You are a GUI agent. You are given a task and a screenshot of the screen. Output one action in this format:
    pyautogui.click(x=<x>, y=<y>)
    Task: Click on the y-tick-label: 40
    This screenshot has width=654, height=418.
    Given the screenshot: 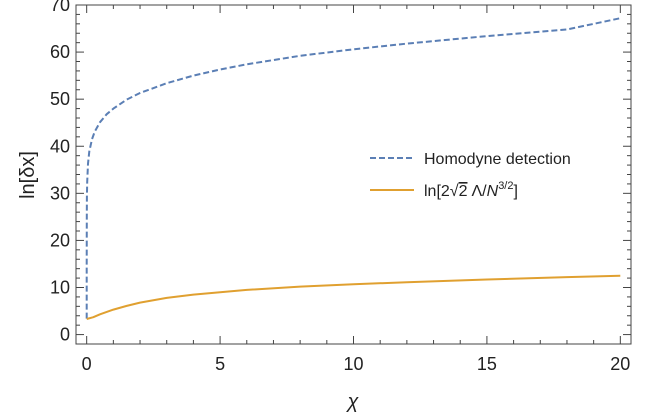 What is the action you would take?
    pyautogui.click(x=60, y=146)
    